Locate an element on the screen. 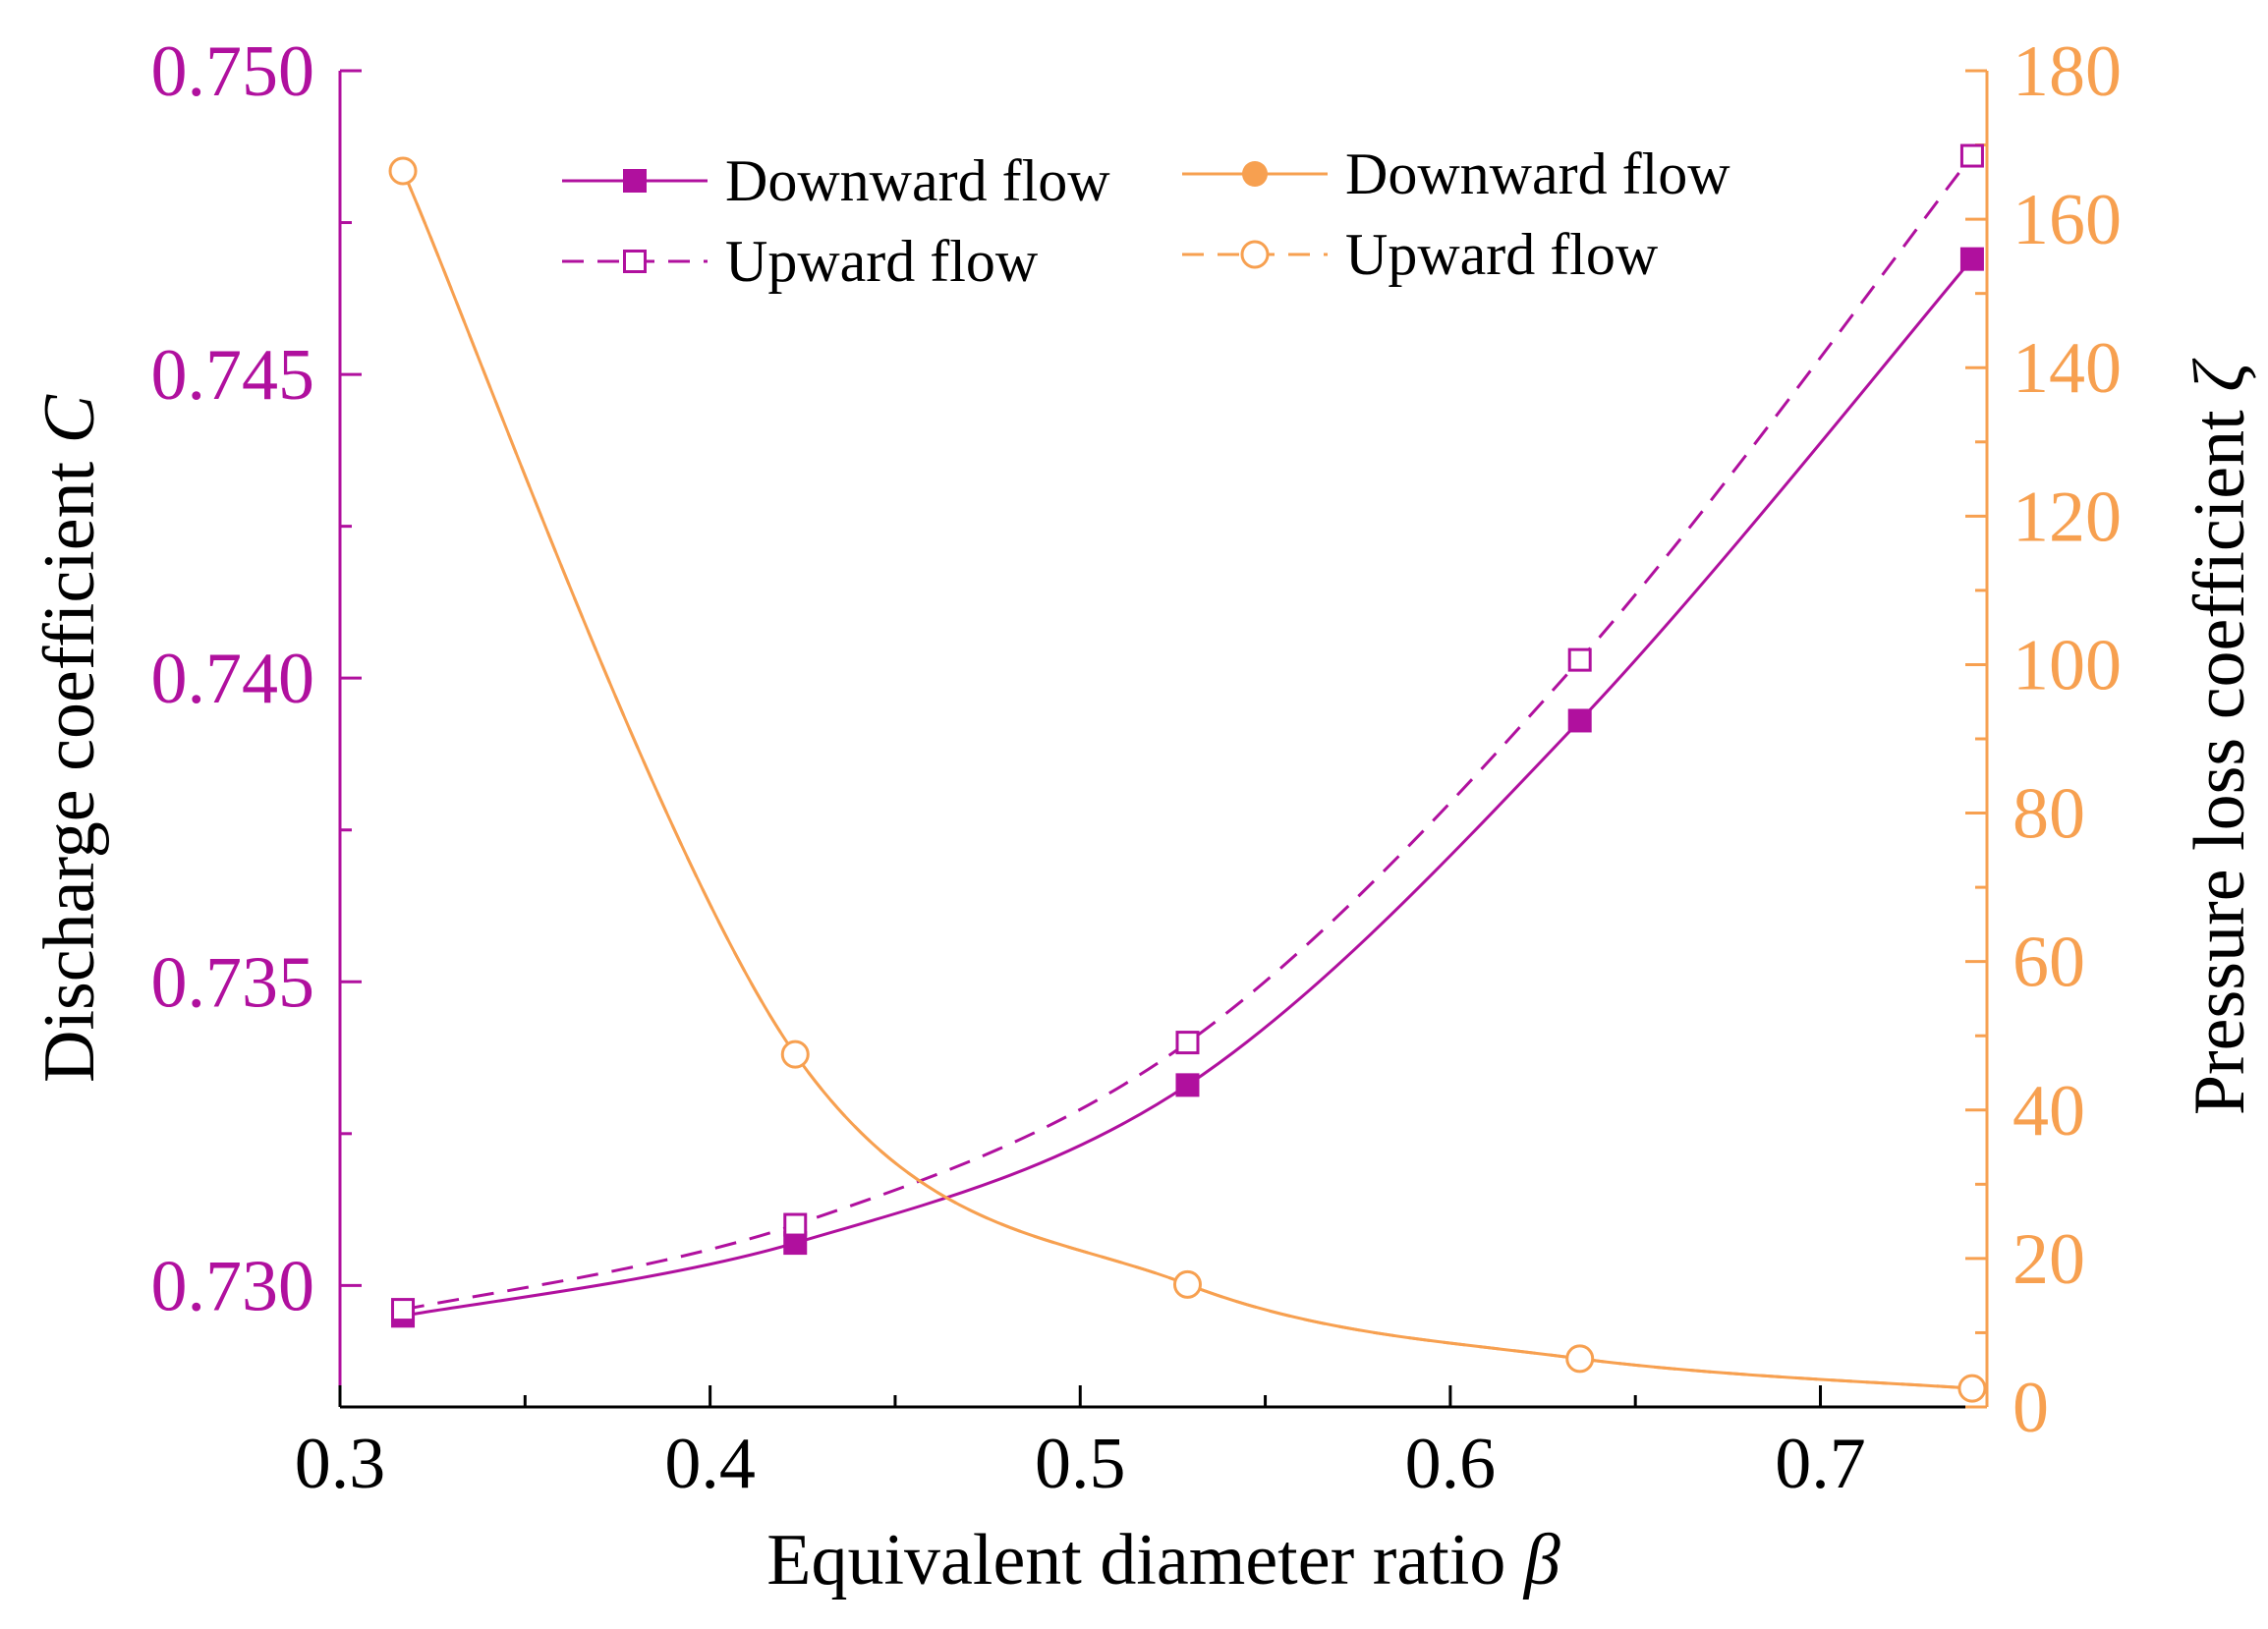  left-tick-label: 0.745 is located at coordinates (233, 375).